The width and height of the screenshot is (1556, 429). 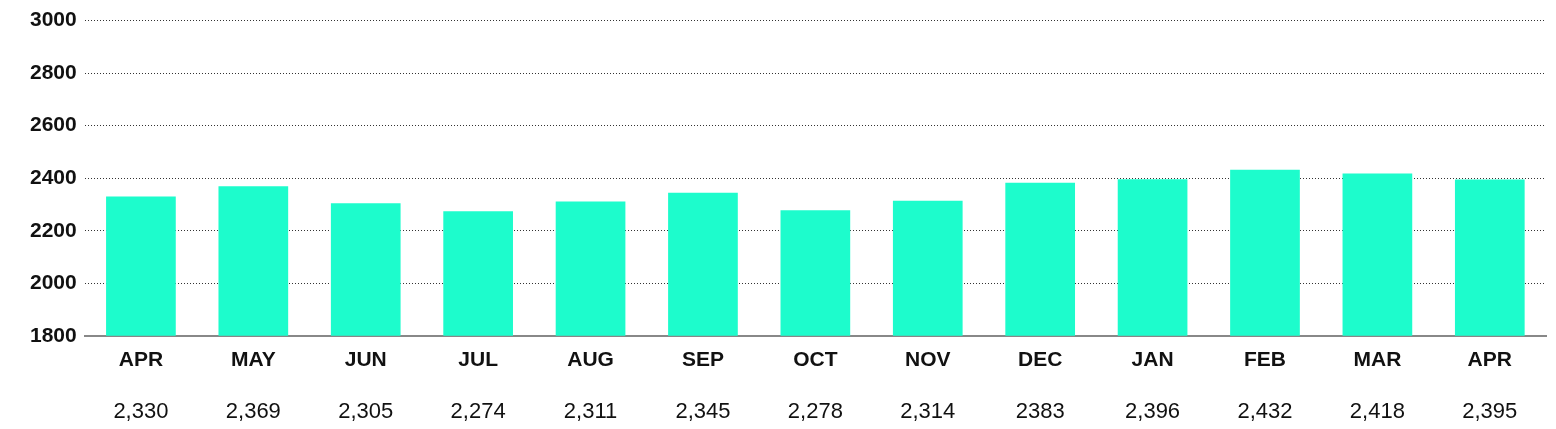 What do you see at coordinates (1152, 359) in the screenshot?
I see `x-tick-label: JAN` at bounding box center [1152, 359].